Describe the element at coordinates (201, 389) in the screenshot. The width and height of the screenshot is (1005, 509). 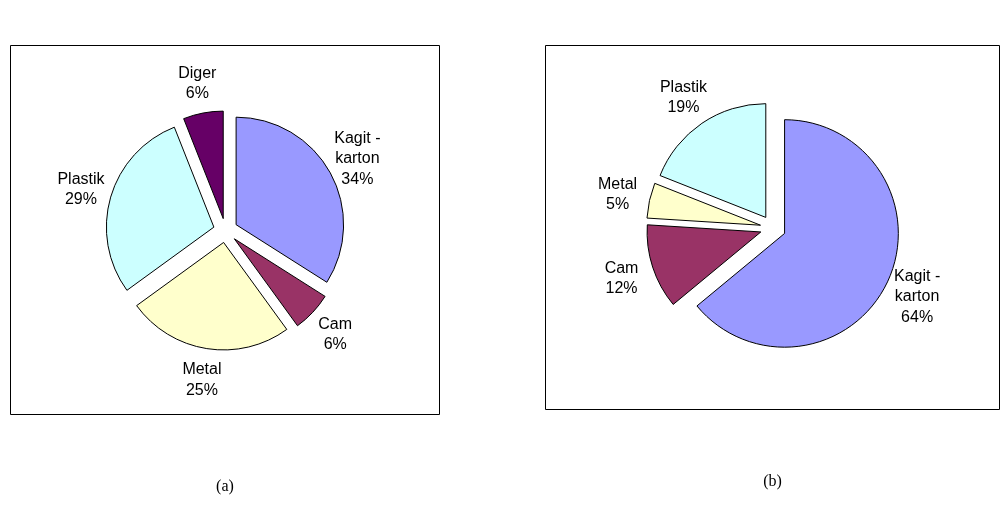
I see `data-label: 25%` at that location.